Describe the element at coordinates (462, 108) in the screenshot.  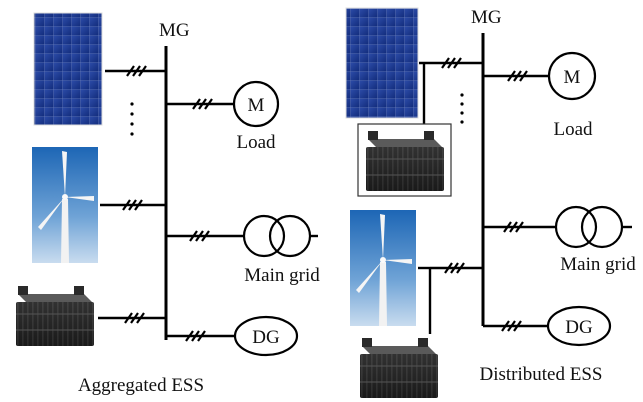
I see `right-ellipsis` at that location.